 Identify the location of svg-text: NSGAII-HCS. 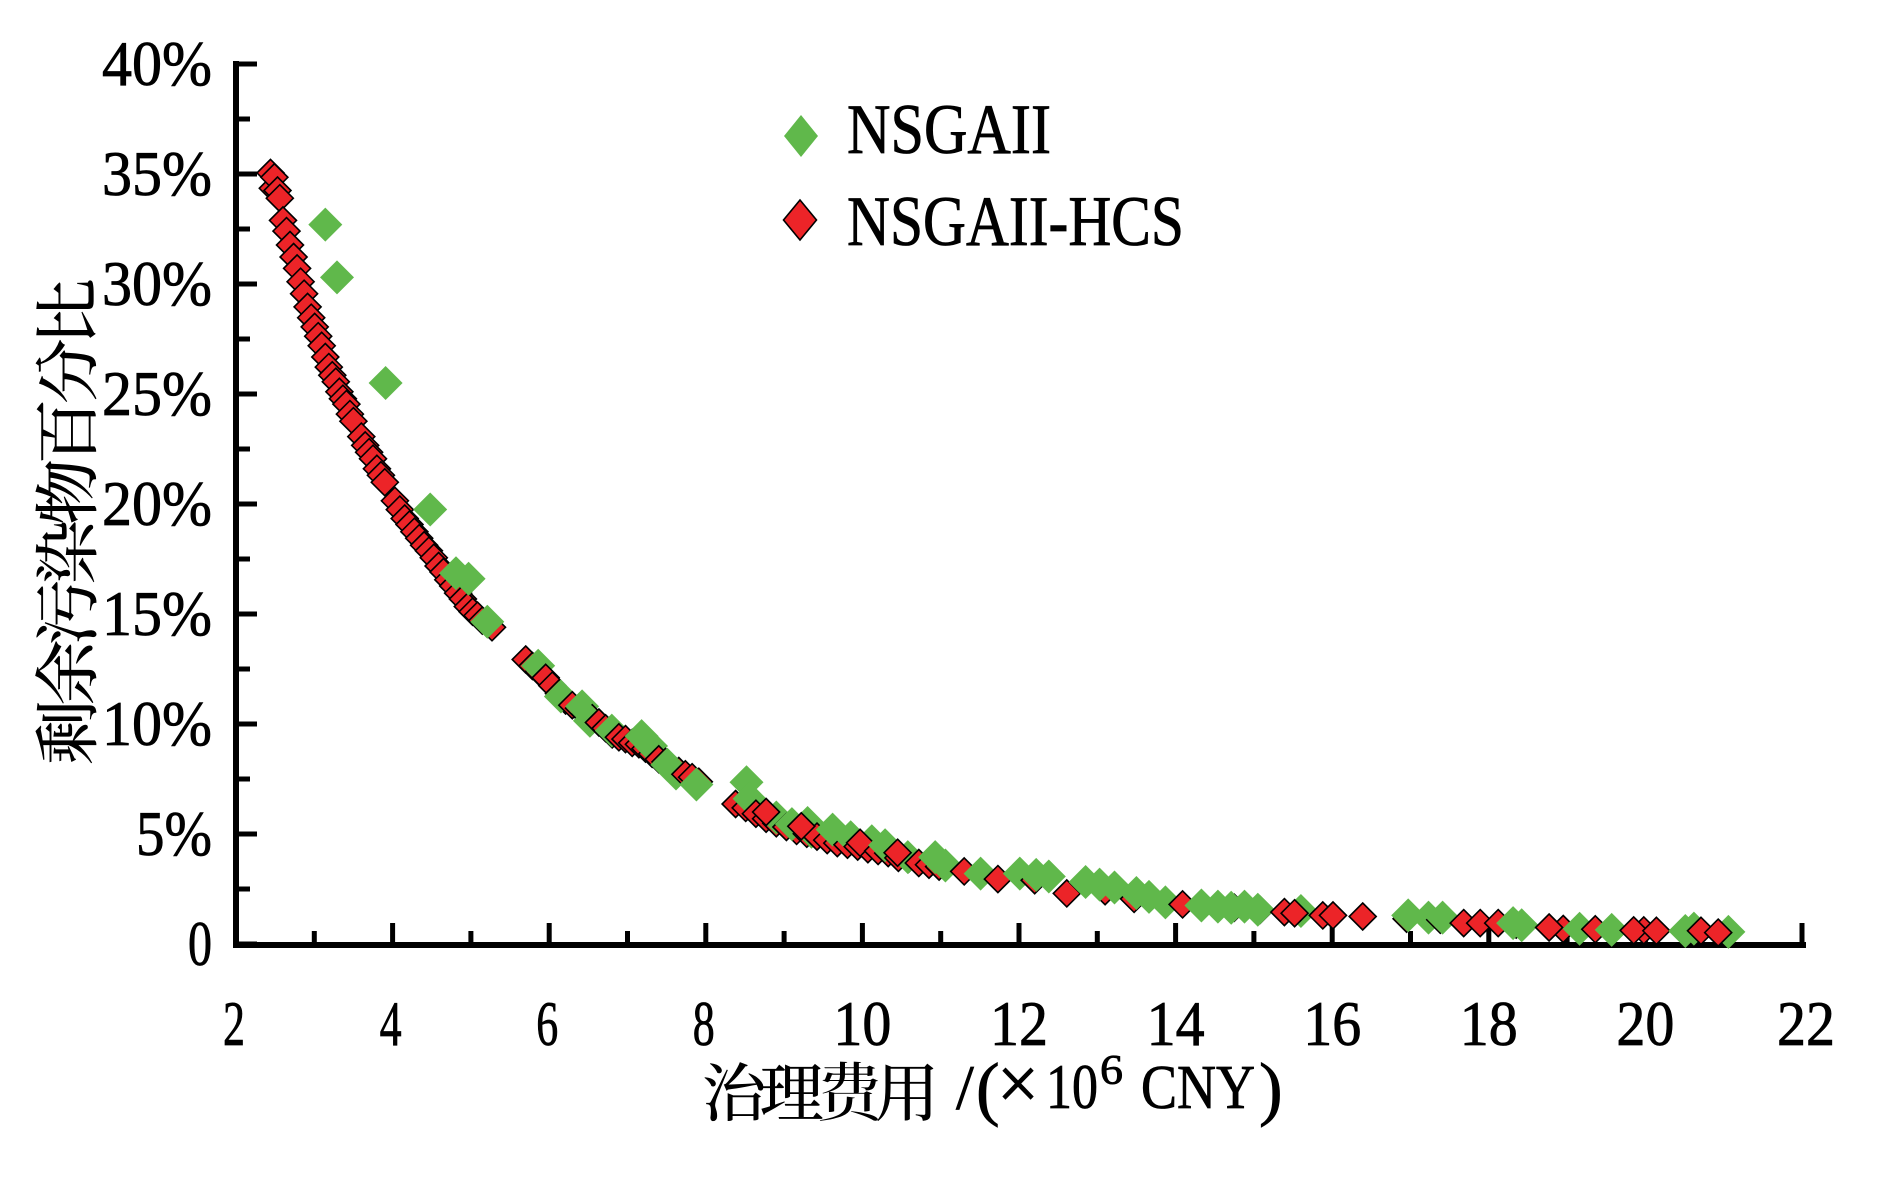
(1015, 222).